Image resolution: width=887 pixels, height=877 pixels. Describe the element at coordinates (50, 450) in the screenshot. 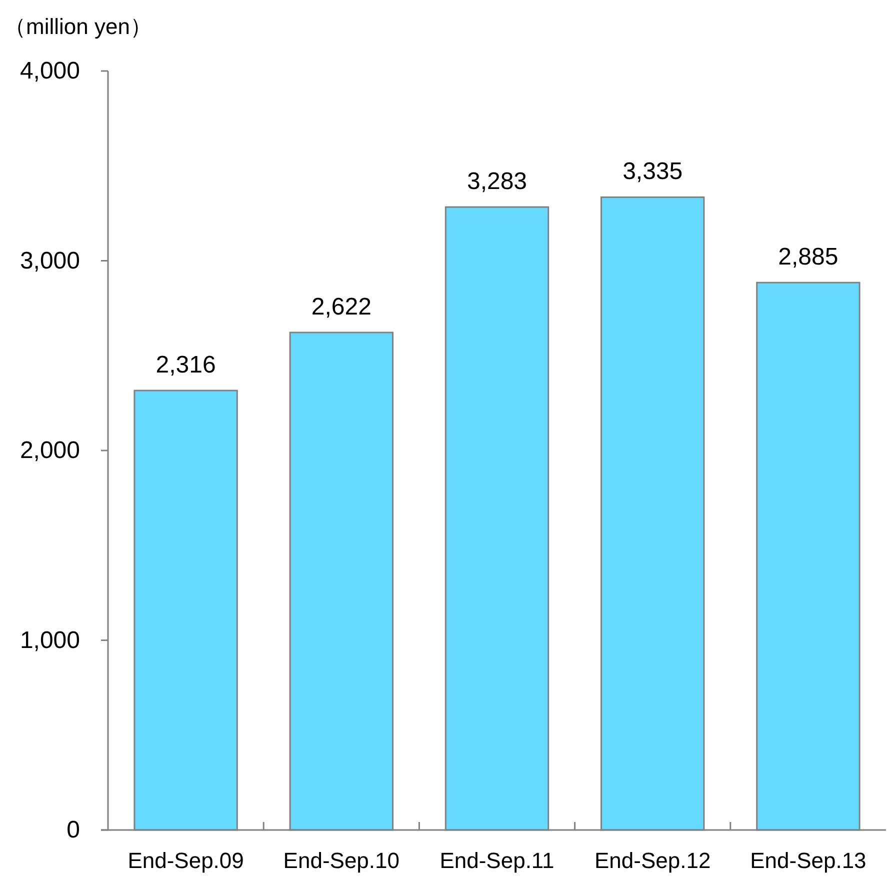

I see `y-tick-label: 2,000` at that location.